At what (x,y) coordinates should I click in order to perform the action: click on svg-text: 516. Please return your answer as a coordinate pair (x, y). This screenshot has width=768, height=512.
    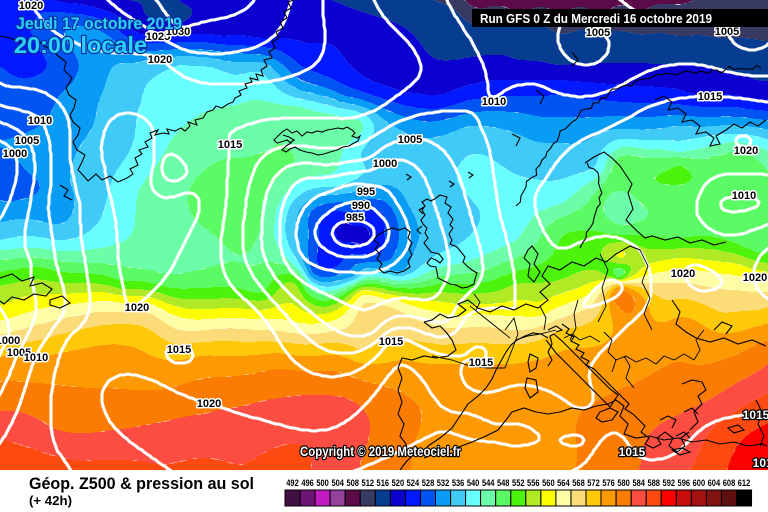
    Looking at the image, I should click on (383, 483).